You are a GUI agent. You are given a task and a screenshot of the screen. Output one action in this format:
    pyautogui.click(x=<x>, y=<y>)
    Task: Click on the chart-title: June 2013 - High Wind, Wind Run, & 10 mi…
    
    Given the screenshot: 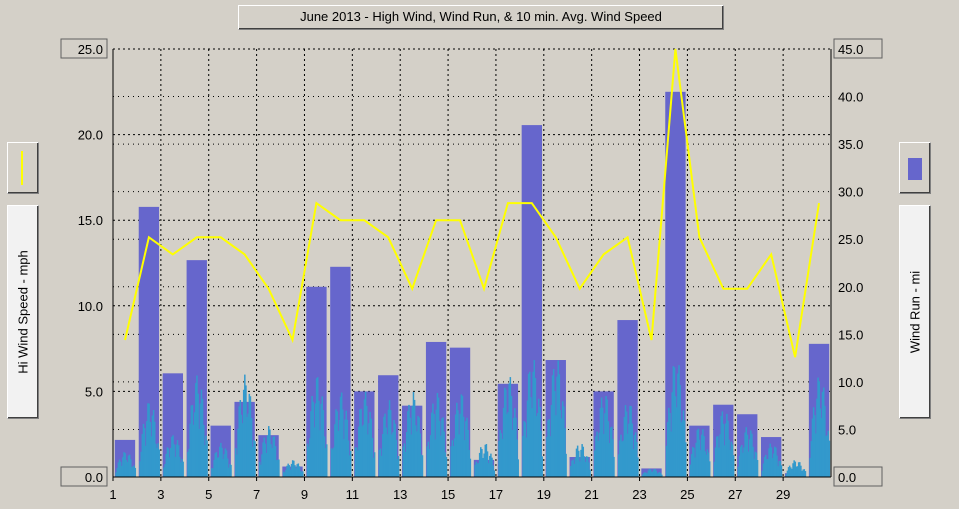 What is the action you would take?
    pyautogui.click(x=481, y=17)
    